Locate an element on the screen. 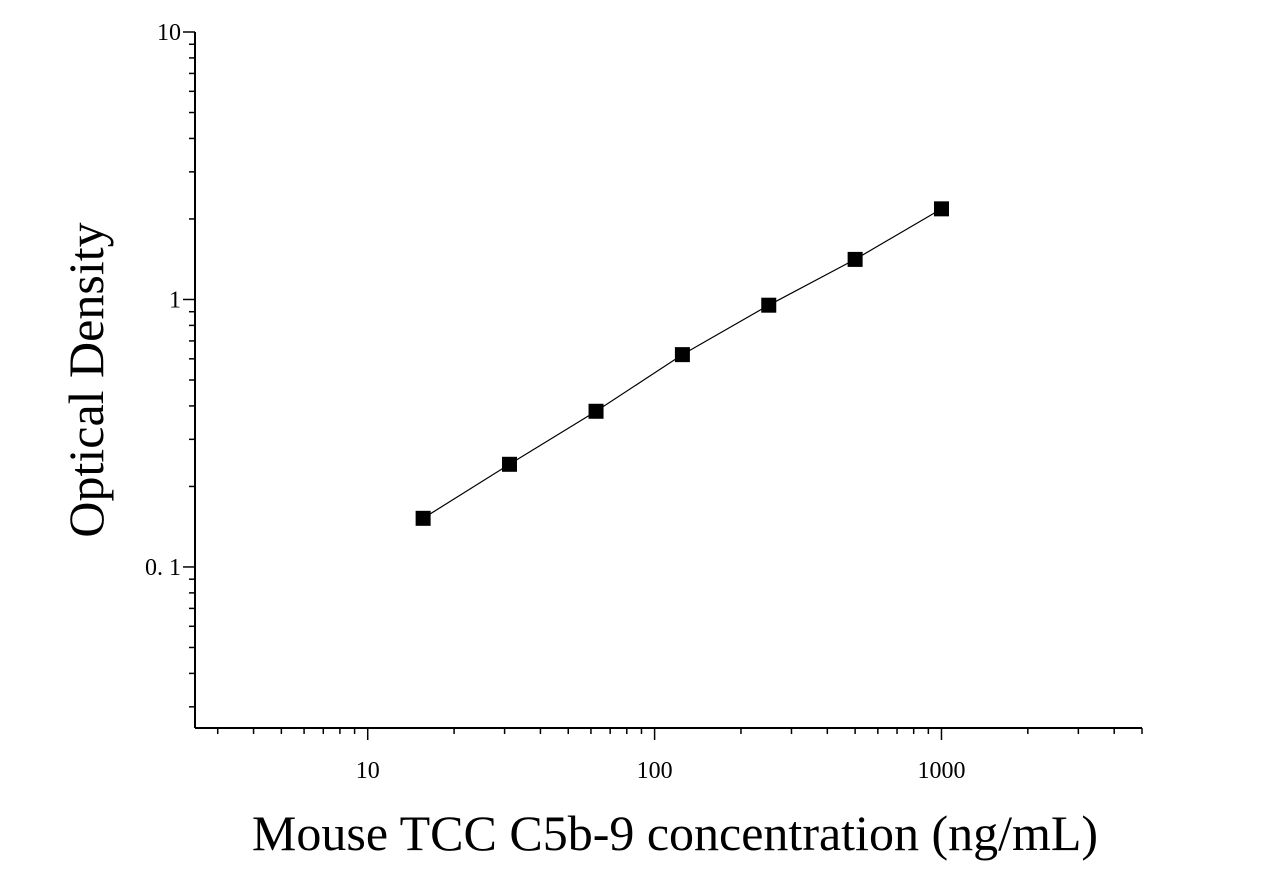 The image size is (1265, 885). x-tick-label: 100 is located at coordinates (655, 771).